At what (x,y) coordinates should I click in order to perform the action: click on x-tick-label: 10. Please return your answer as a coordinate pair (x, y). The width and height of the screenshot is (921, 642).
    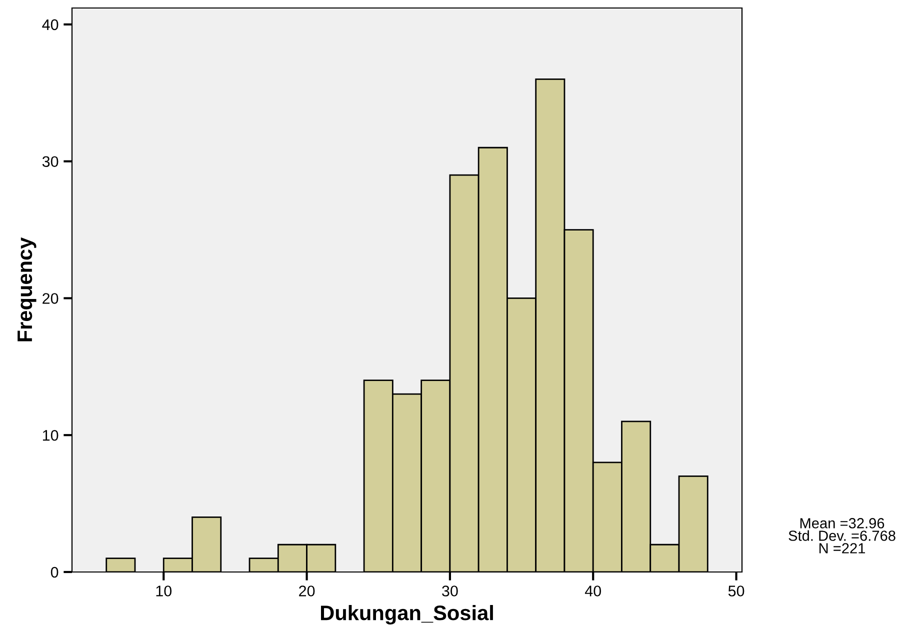
    Looking at the image, I should click on (164, 591).